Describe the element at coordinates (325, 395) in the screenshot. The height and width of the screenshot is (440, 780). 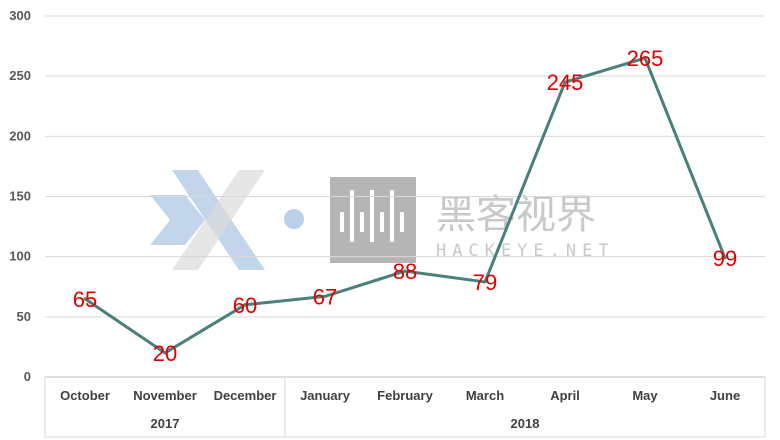
I see `x-tick-label: January` at that location.